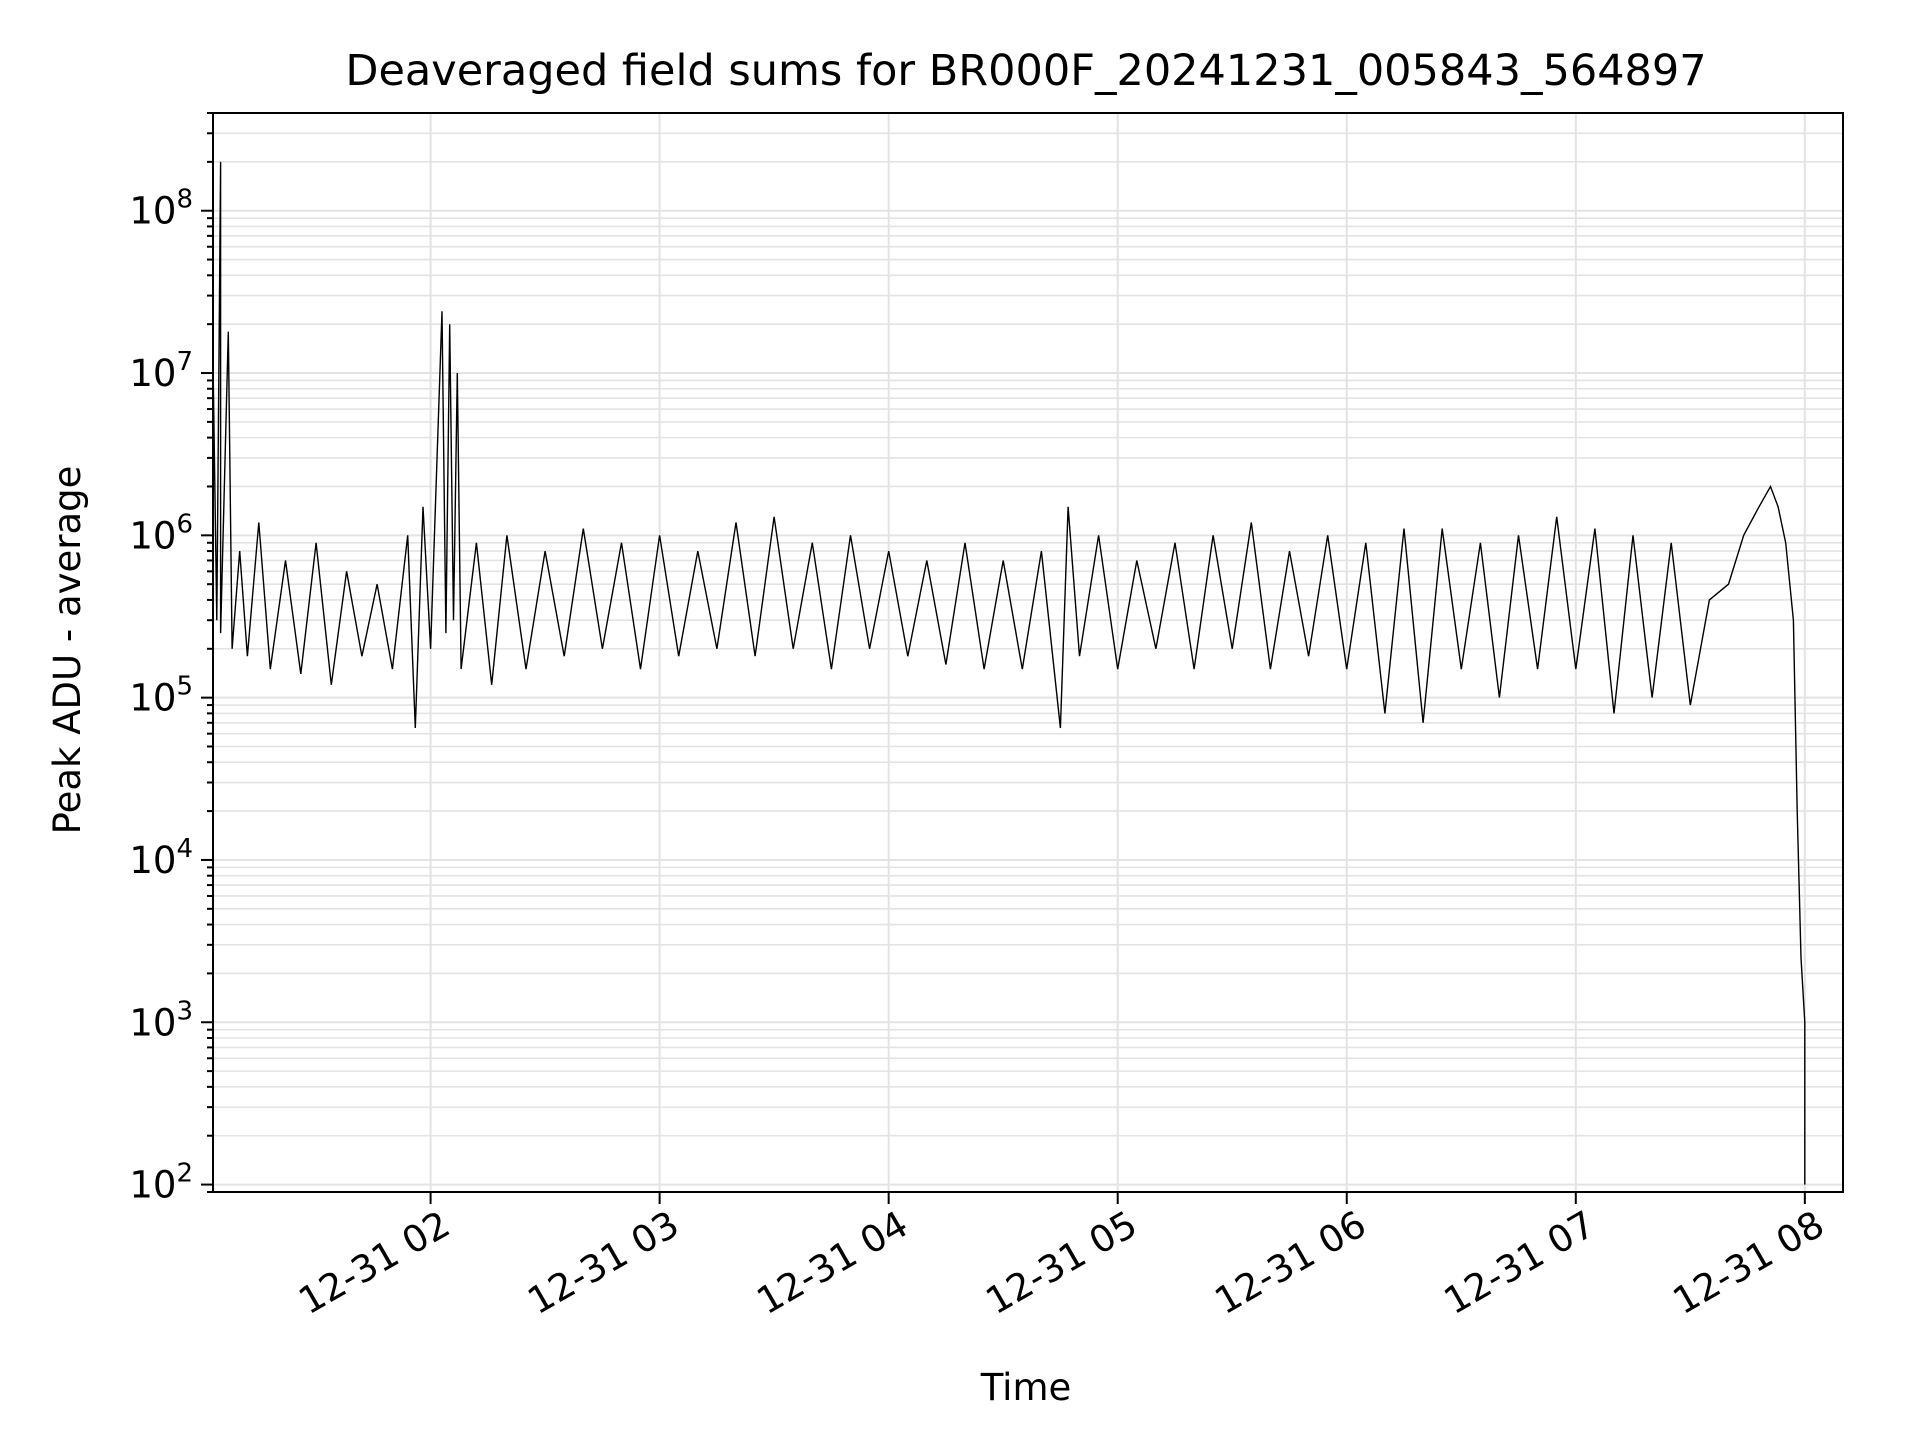 This screenshot has width=1920, height=1440. I want to click on y-tick-label: 107, so click(161, 371).